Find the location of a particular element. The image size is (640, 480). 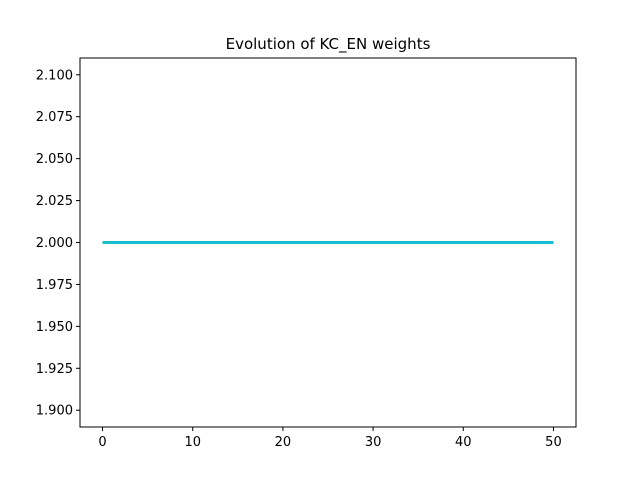

y-tick-label: 1.975 is located at coordinates (54, 285).